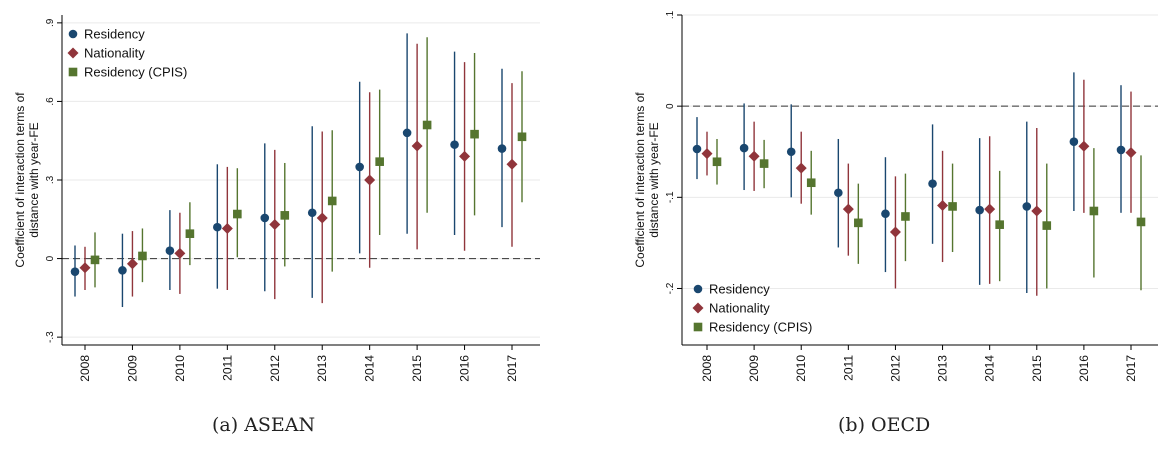  Describe the element at coordinates (50, 179) in the screenshot. I see `y-tick-label: .3` at that location.